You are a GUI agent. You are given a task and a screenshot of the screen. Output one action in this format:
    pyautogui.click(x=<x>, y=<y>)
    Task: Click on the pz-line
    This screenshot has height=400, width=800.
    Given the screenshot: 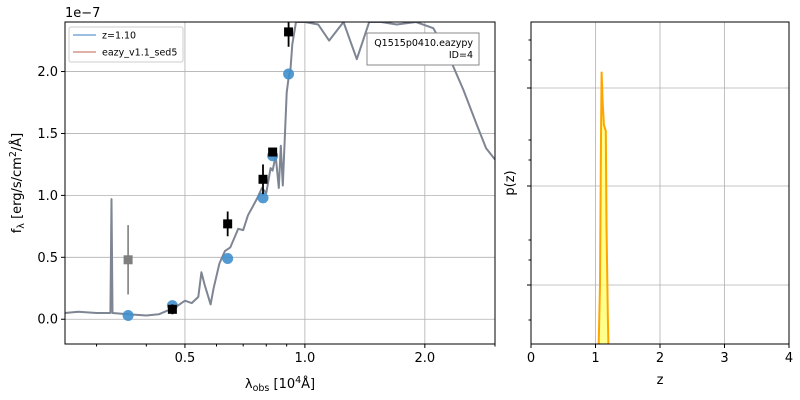 What is the action you would take?
    pyautogui.click(x=603, y=207)
    